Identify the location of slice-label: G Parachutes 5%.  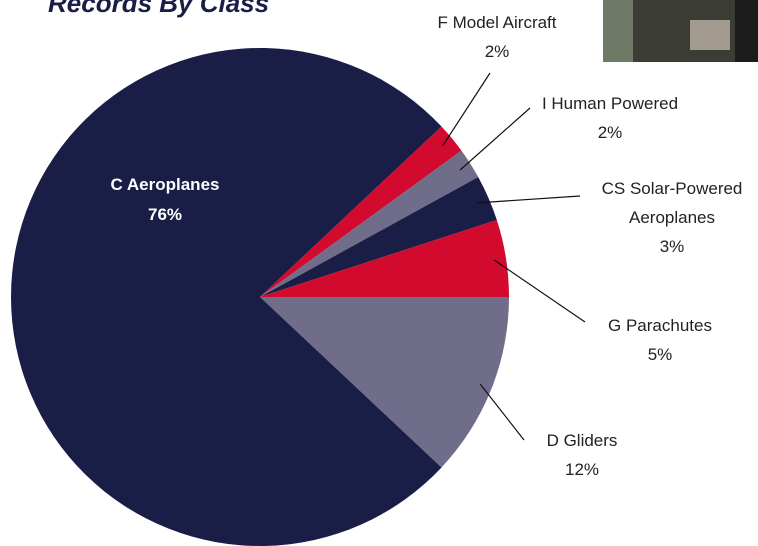
(660, 340).